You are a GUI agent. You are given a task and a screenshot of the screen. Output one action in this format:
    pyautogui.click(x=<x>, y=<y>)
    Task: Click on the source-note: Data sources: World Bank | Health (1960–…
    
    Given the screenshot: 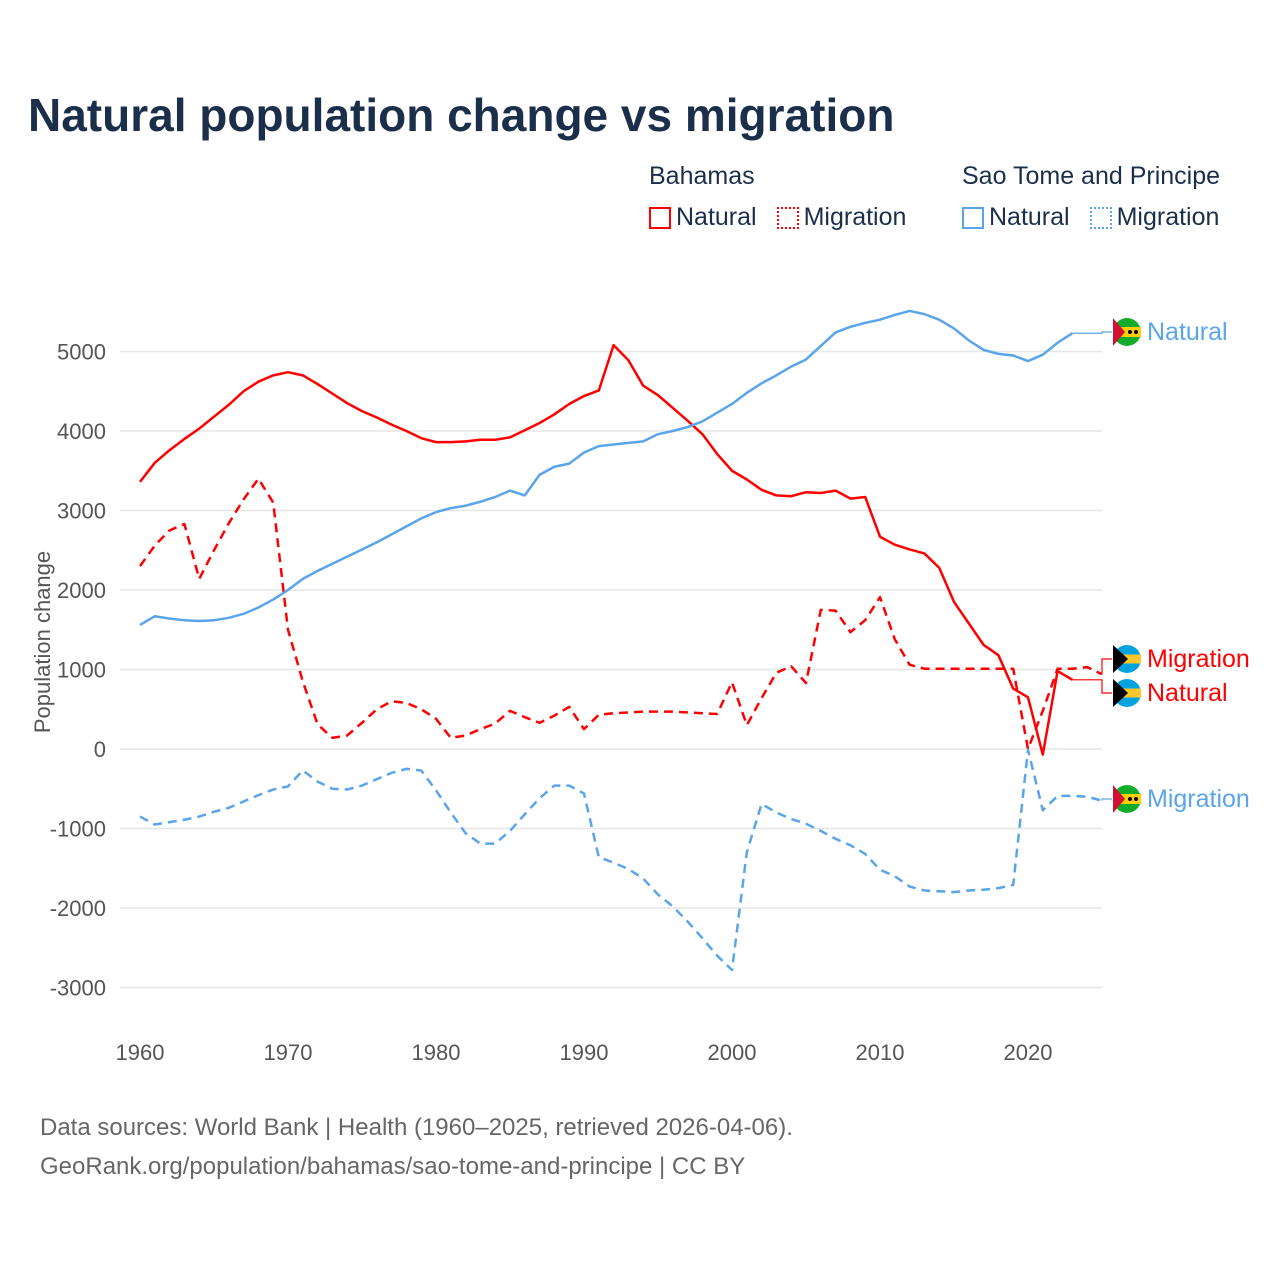 What is the action you would take?
    pyautogui.click(x=416, y=1147)
    